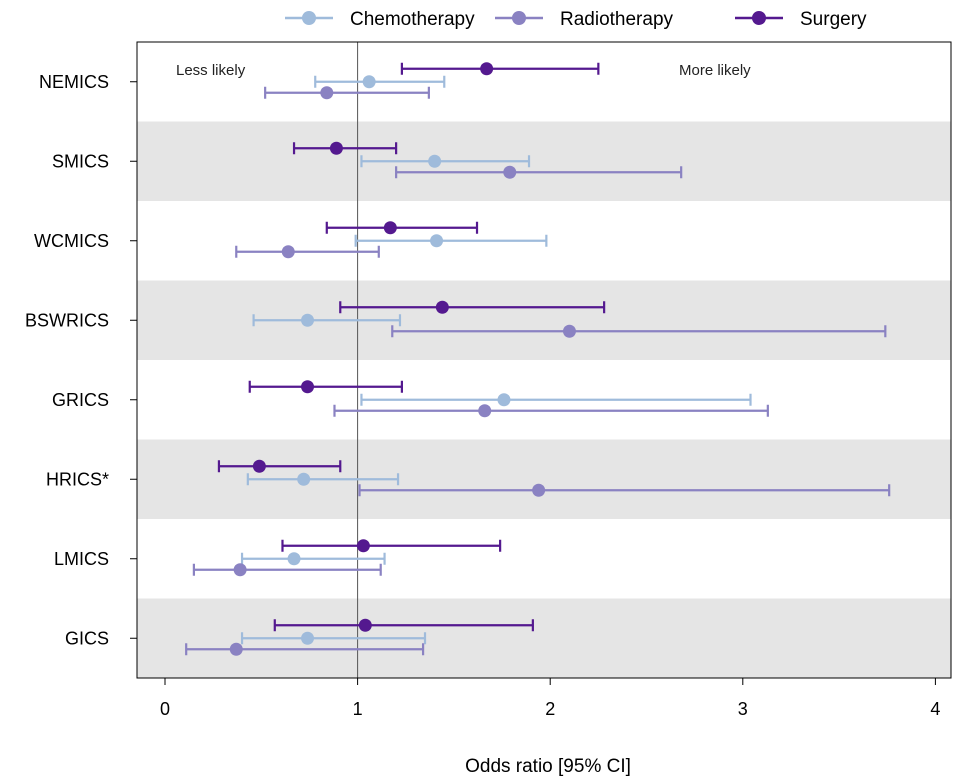  I want to click on y-tick-label: SMICS, so click(80, 161).